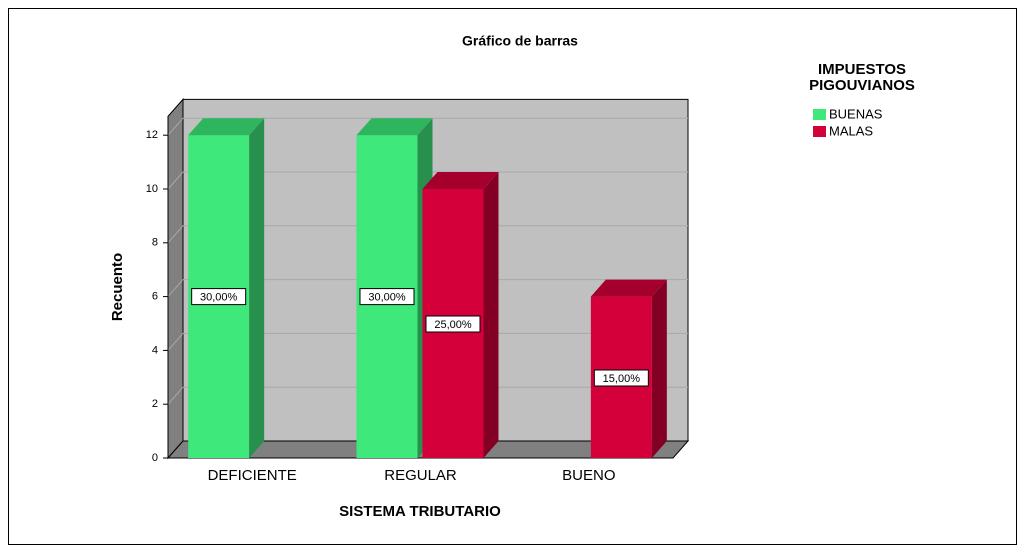 This screenshot has width=1025, height=553. I want to click on y-tick-label: 2, so click(155, 404).